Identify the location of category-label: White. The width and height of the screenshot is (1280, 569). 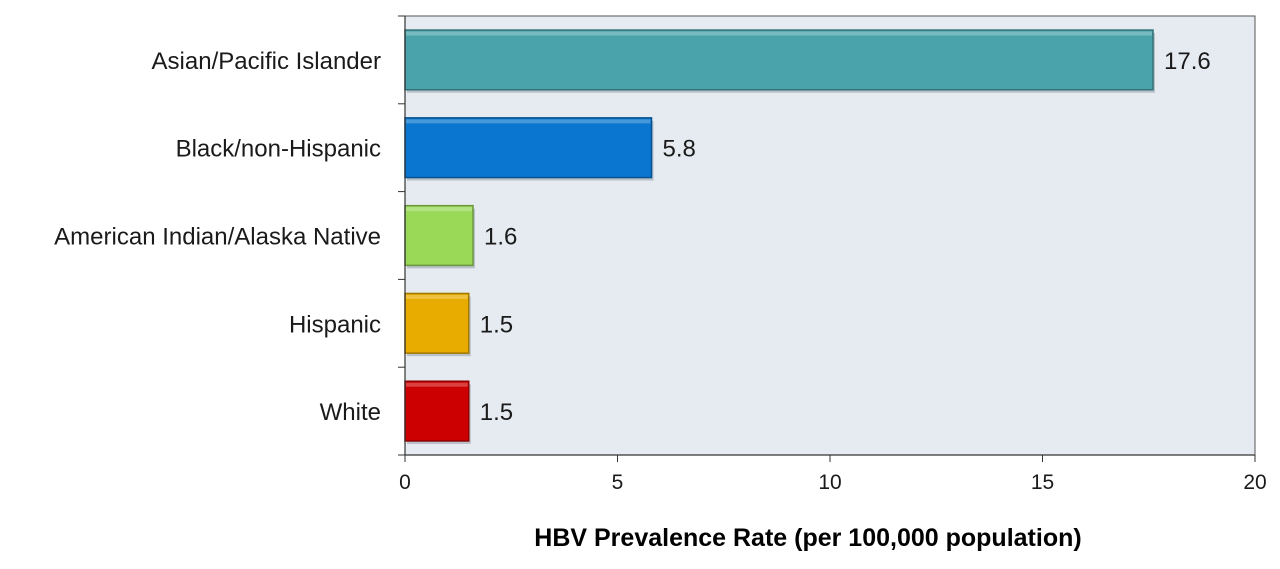
(350, 412).